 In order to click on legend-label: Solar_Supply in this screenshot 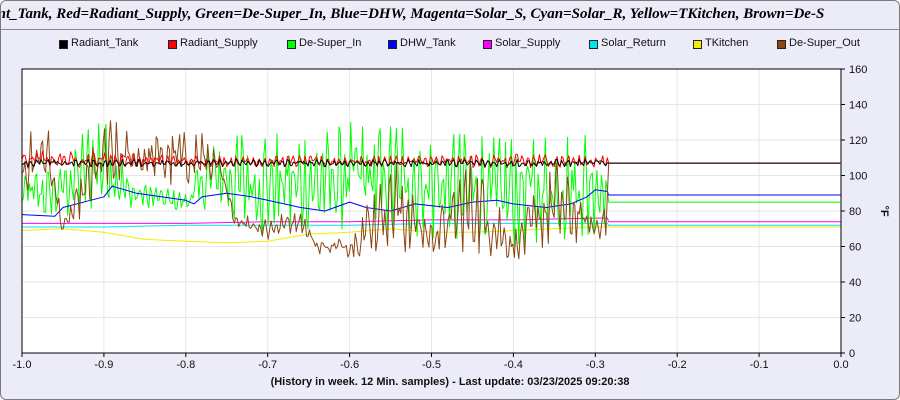, I will do `click(528, 43)`.